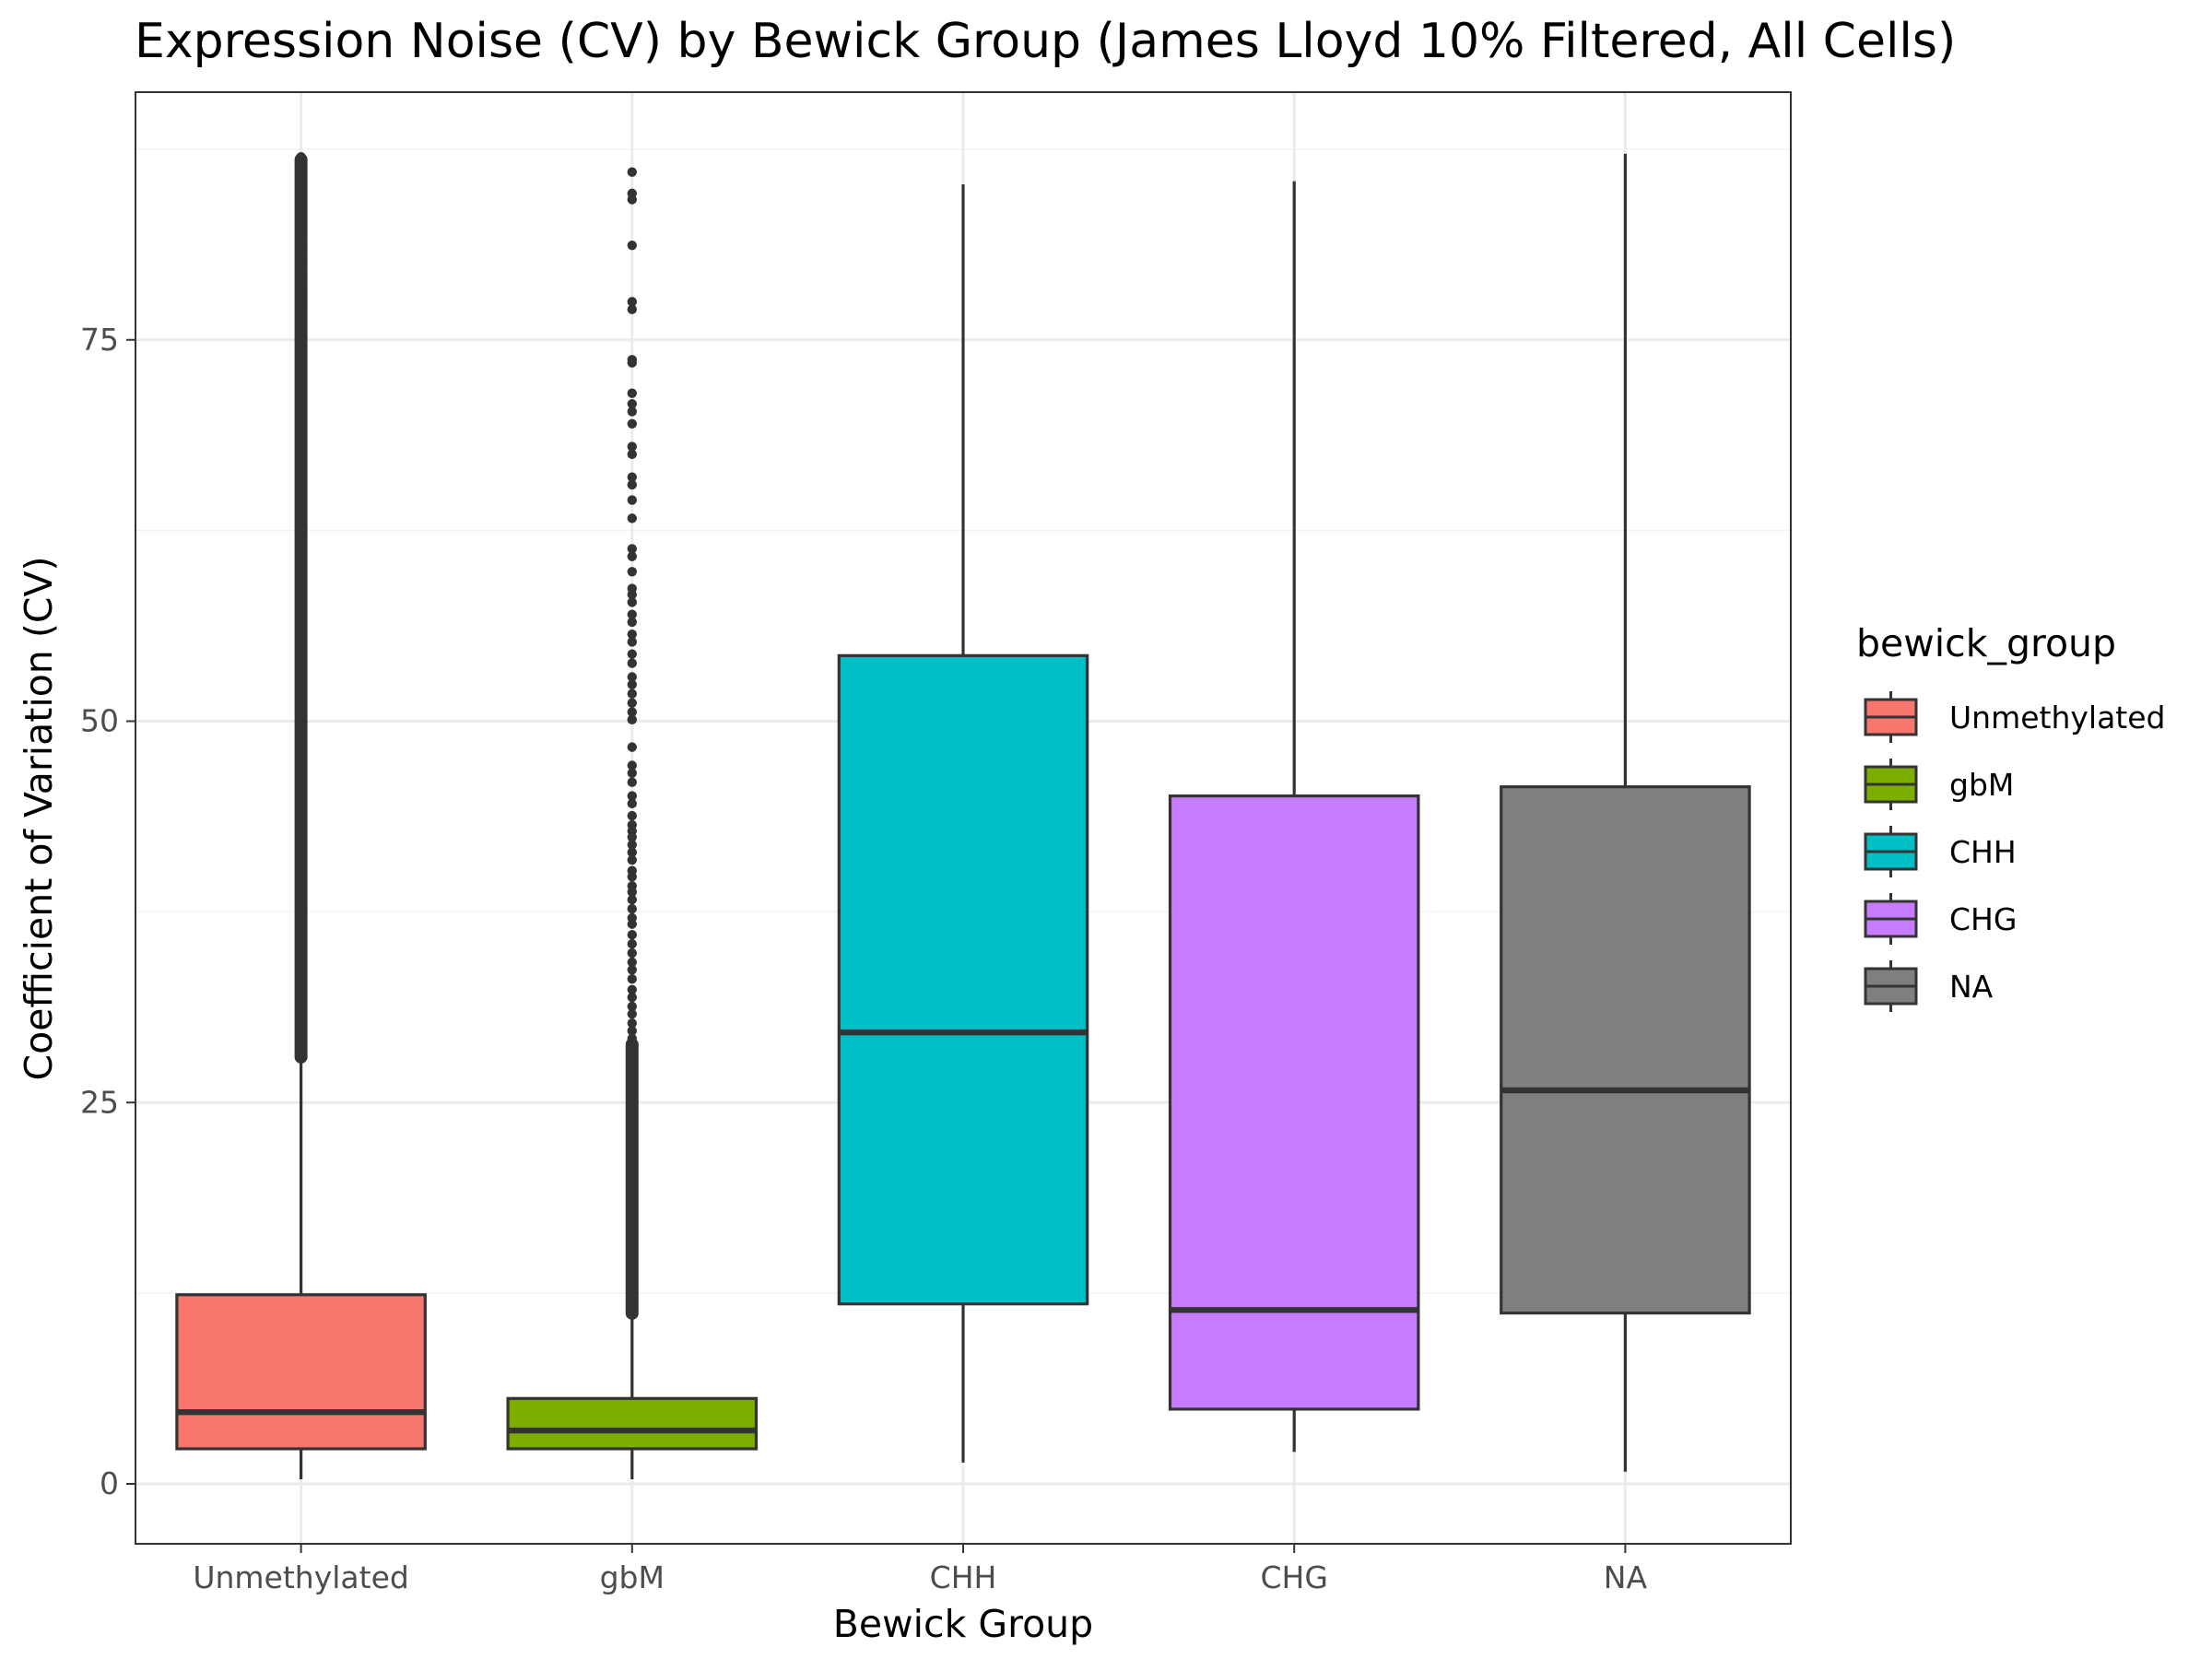 The width and height of the screenshot is (2212, 1659). Describe the element at coordinates (2057, 717) in the screenshot. I see `legend-label: Unmethylated` at that location.